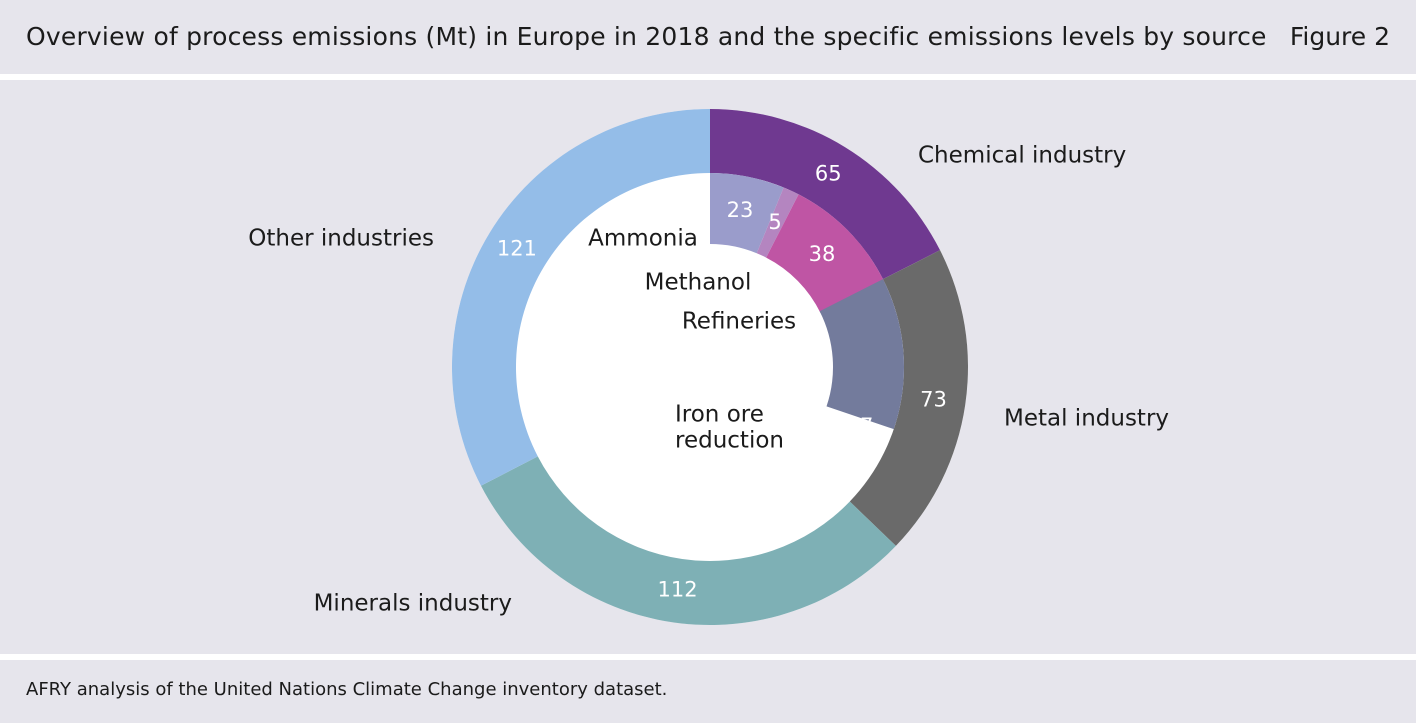 This screenshot has height=723, width=1416. I want to click on slice-metal-industry, so click(909, 398).